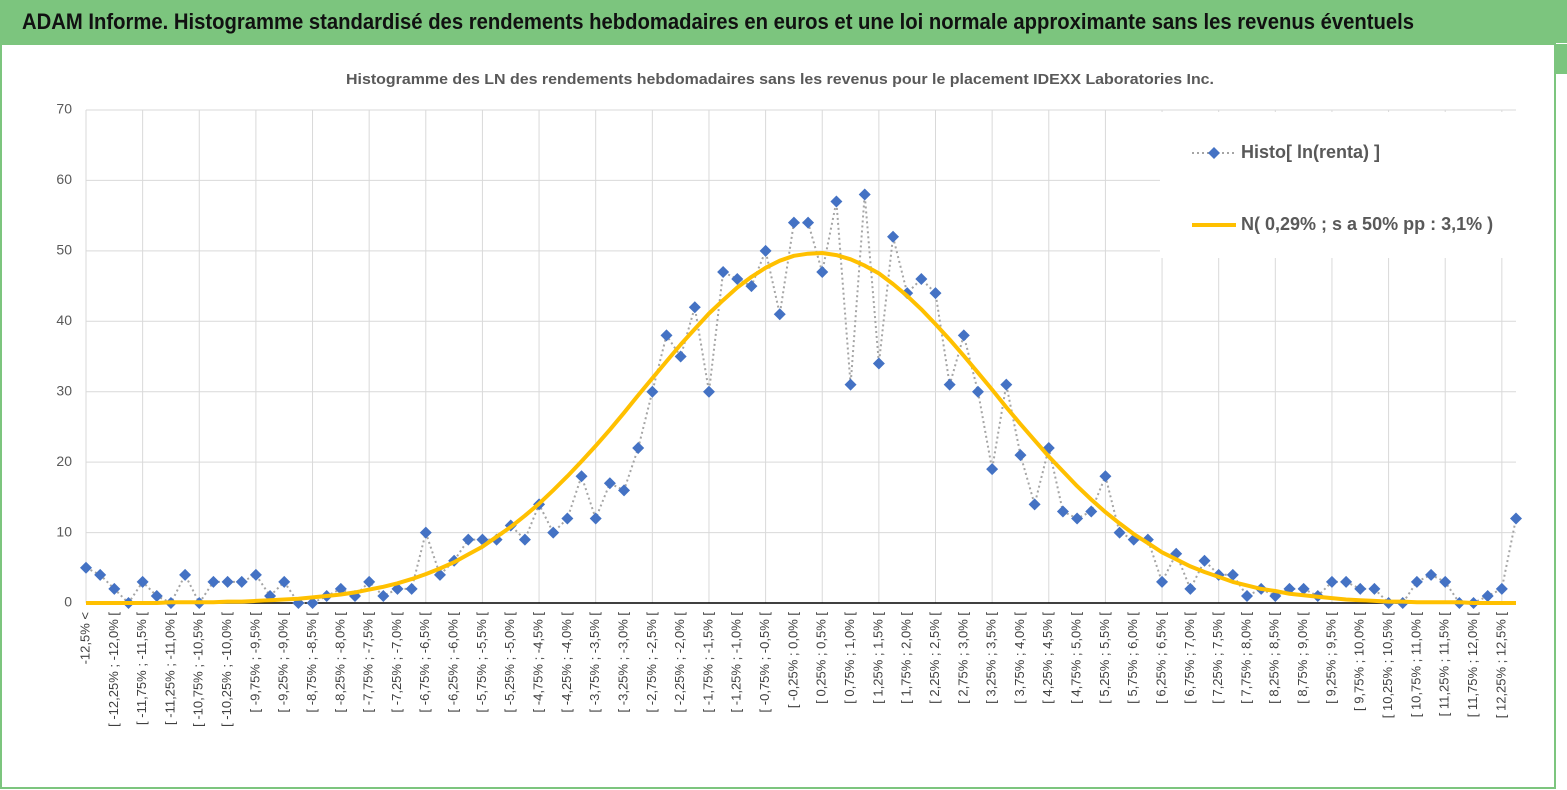 The width and height of the screenshot is (1567, 790). I want to click on x-tick-label: [ -2,25% ; -2,0% [, so click(679, 662).